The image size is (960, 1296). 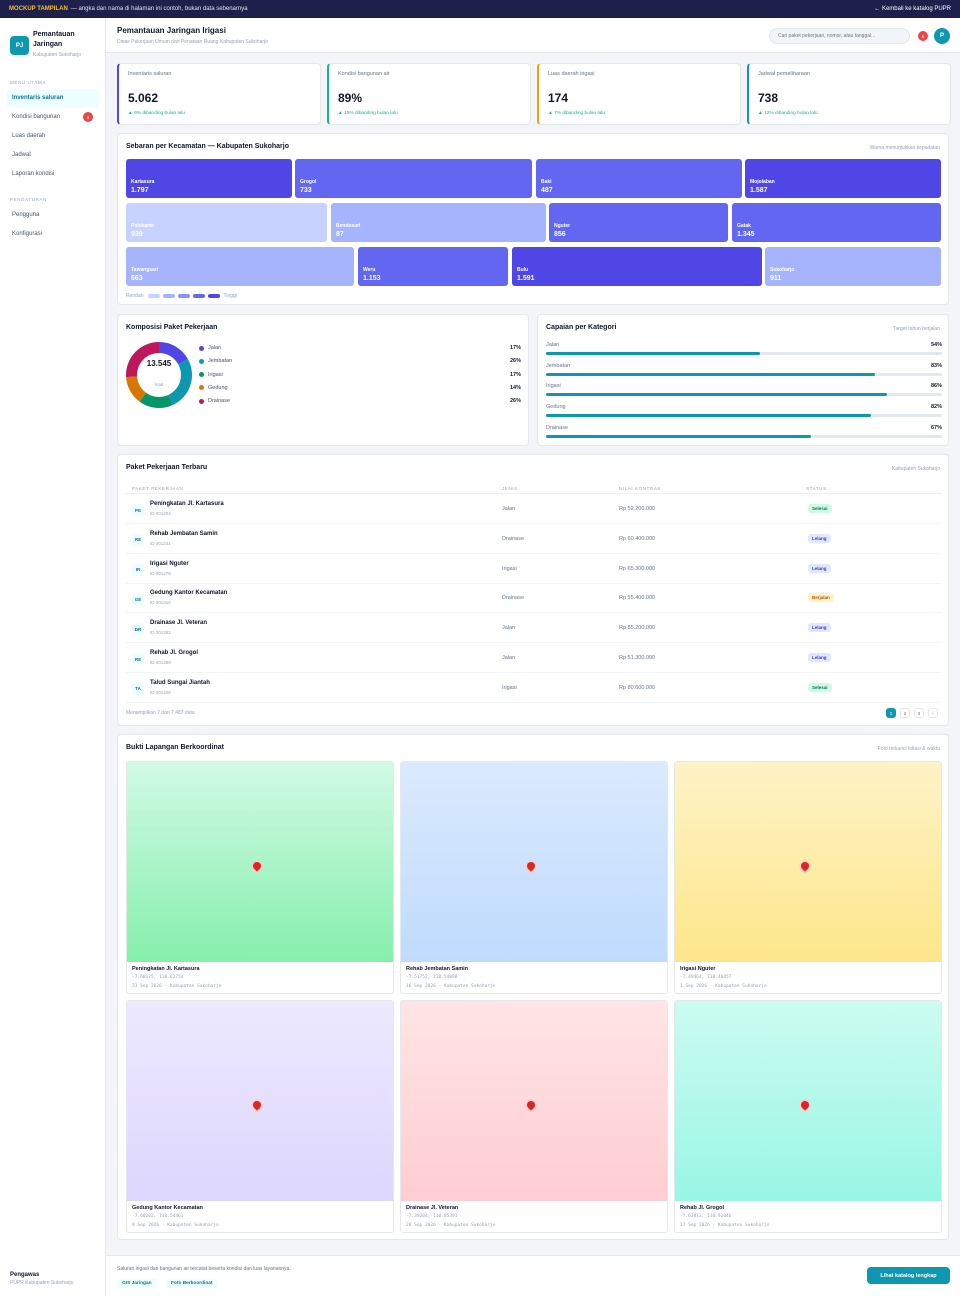 What do you see at coordinates (38, 98) in the screenshot?
I see `sidebar-item-label: Inventaris saluran` at bounding box center [38, 98].